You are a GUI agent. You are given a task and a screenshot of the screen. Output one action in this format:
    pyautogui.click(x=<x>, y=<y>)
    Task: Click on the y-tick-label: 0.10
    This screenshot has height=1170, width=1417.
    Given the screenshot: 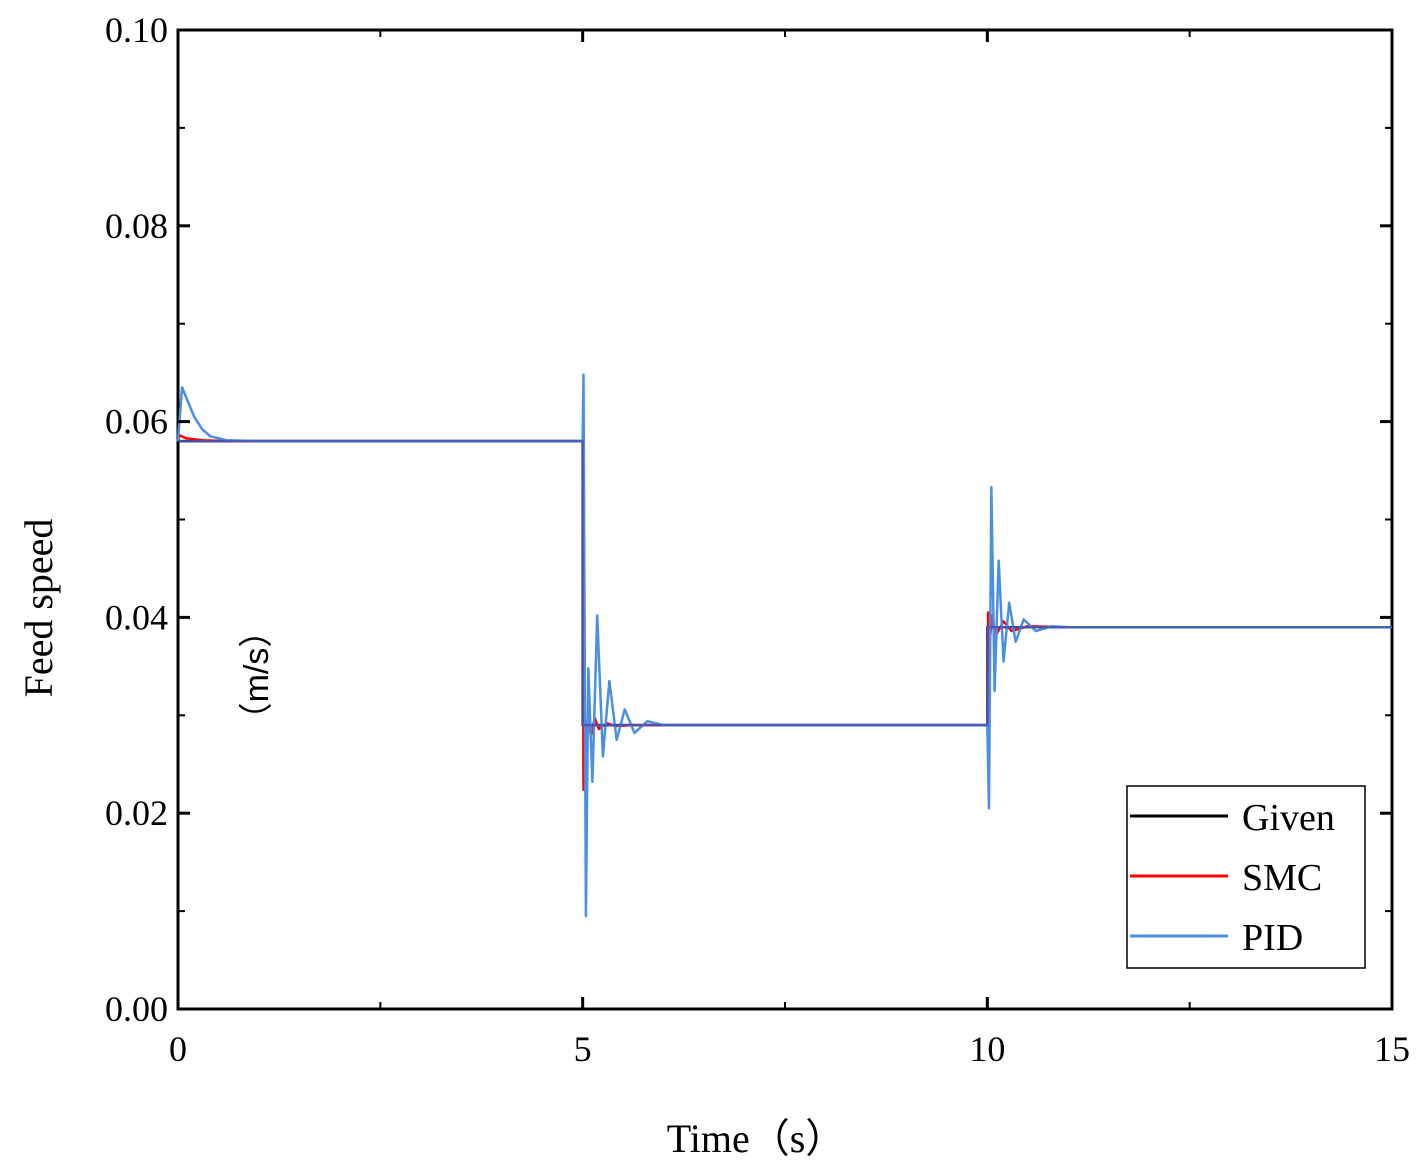 What is the action you would take?
    pyautogui.click(x=136, y=30)
    